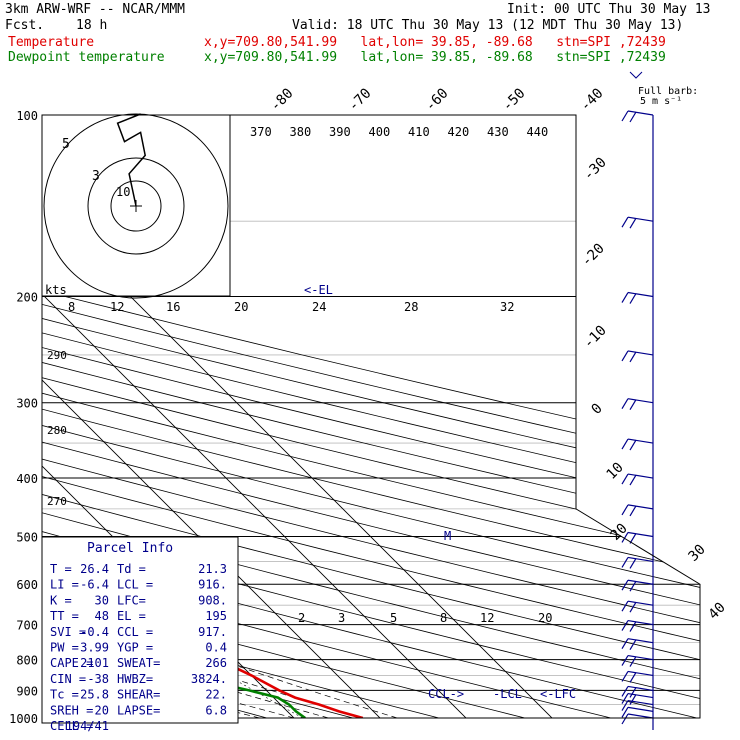 This screenshot has width=740, height=740. Describe the element at coordinates (319, 307) in the screenshot. I see `mixing-ratio-top-24: 24` at that location.